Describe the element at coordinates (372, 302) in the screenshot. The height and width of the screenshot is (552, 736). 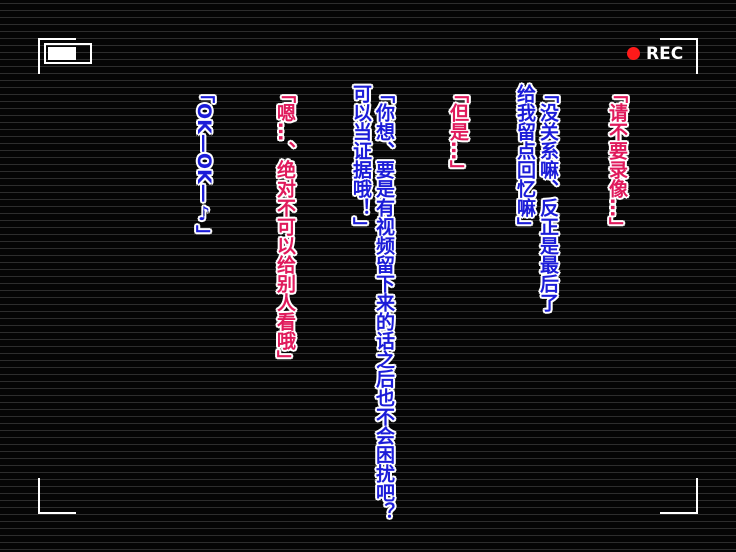
I see `dialogue: 「你想、要是有视频留下来的话之后也不会困扰吧？ 可以当证据哦！」` at that location.